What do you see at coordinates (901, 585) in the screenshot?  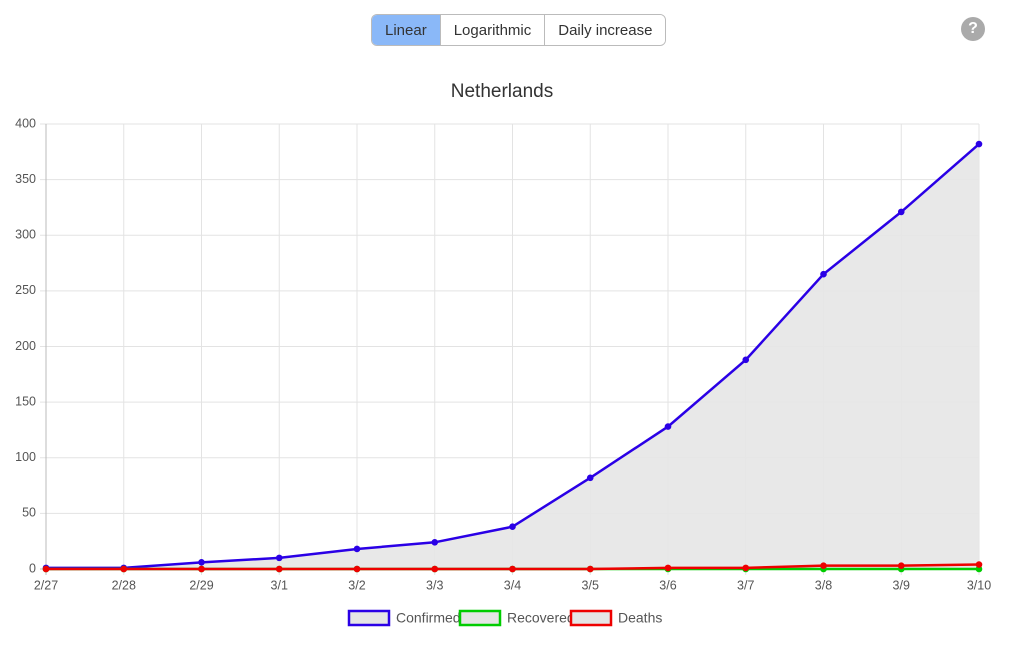 I see `x-tick-label: 3/9` at bounding box center [901, 585].